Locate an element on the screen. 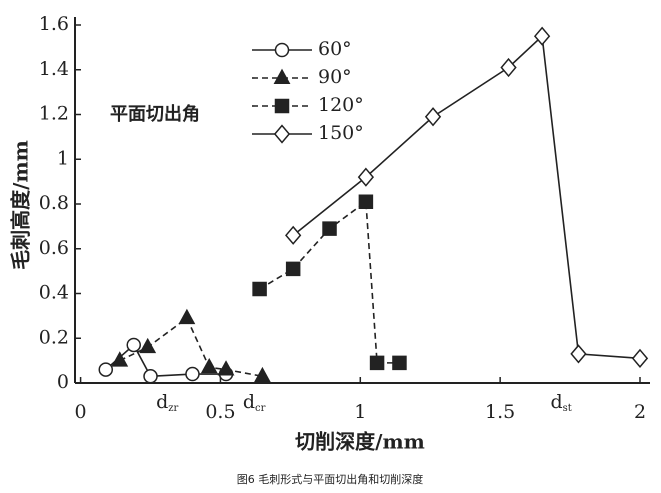 Image resolution: width=661 pixels, height=493 pixels. x-tick-label: 1 is located at coordinates (360, 412).